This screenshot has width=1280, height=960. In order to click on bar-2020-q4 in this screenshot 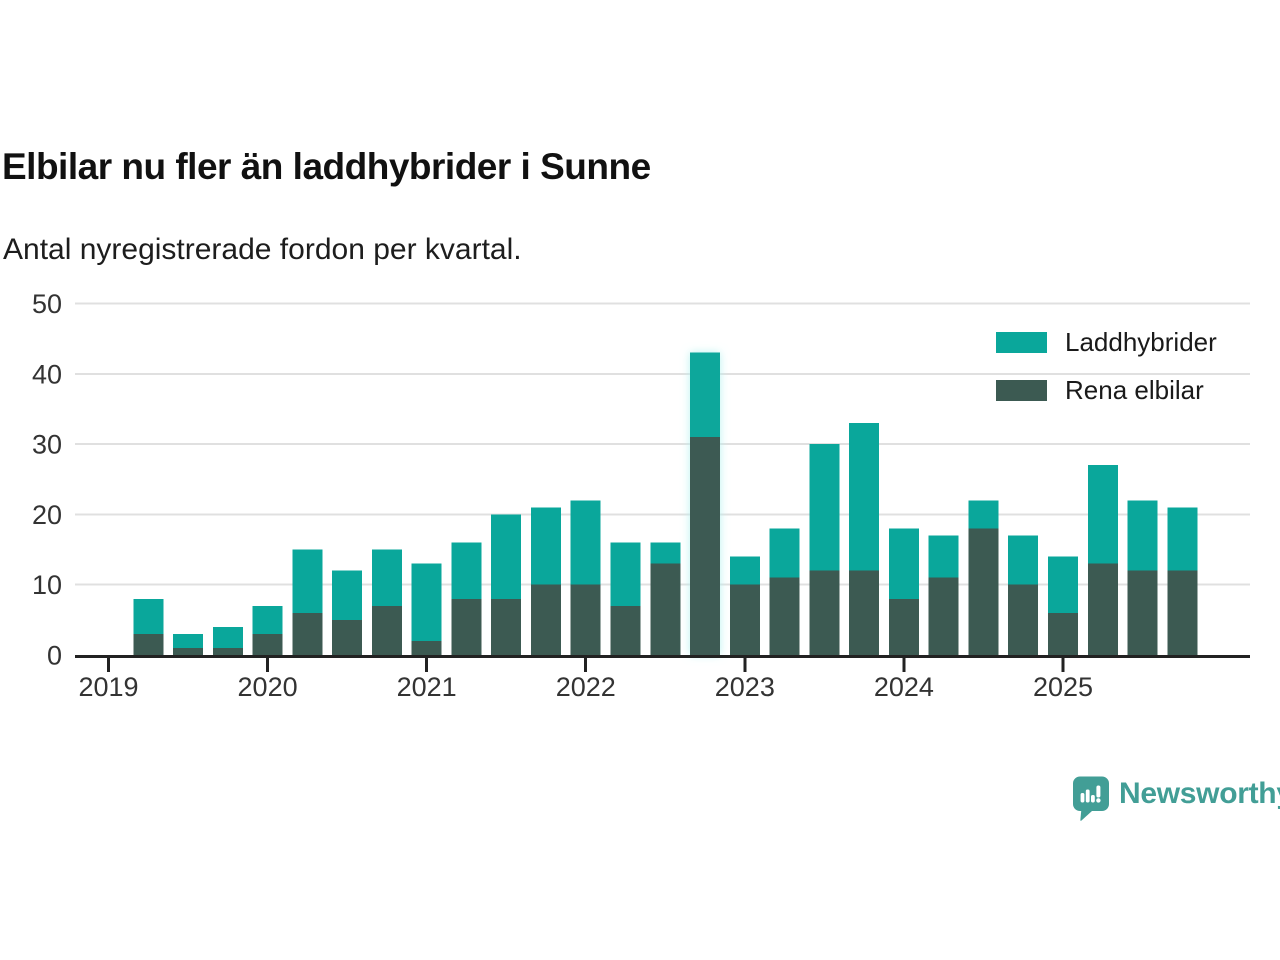, I will do `click(426, 609)`.